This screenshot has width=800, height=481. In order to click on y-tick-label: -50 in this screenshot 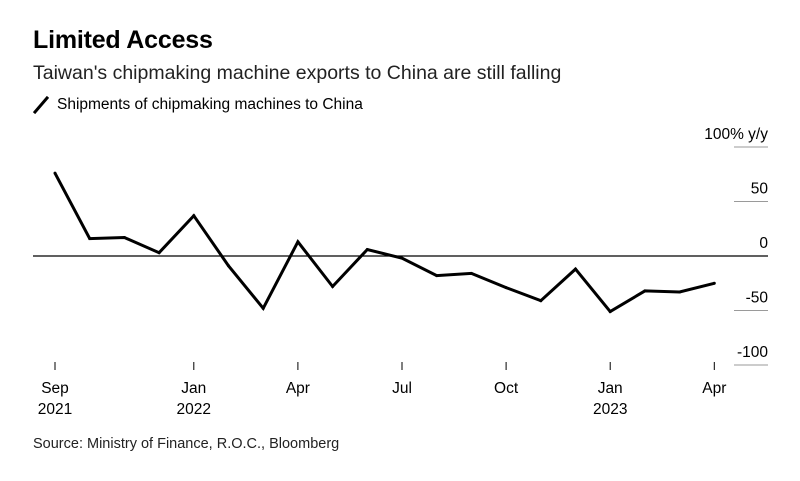, I will do `click(757, 298)`.